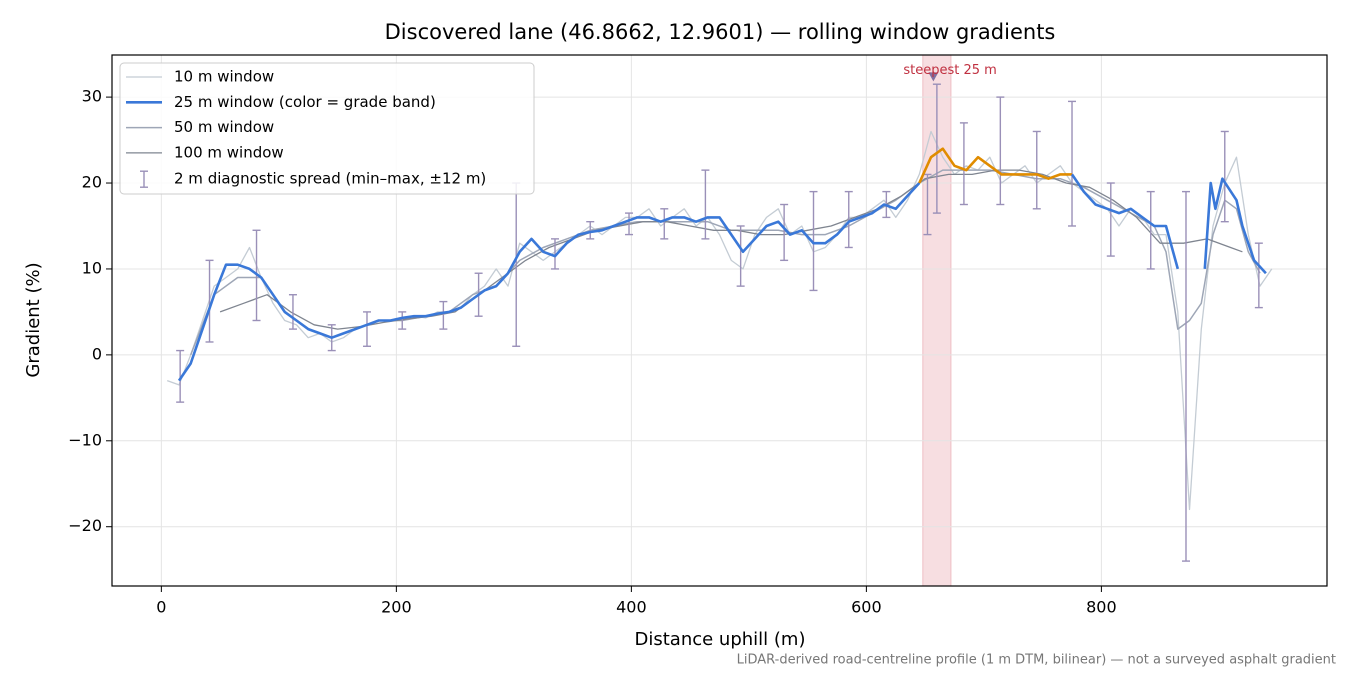 The height and width of the screenshot is (675, 1350). I want to click on y-tick-label: −20, so click(85, 525).